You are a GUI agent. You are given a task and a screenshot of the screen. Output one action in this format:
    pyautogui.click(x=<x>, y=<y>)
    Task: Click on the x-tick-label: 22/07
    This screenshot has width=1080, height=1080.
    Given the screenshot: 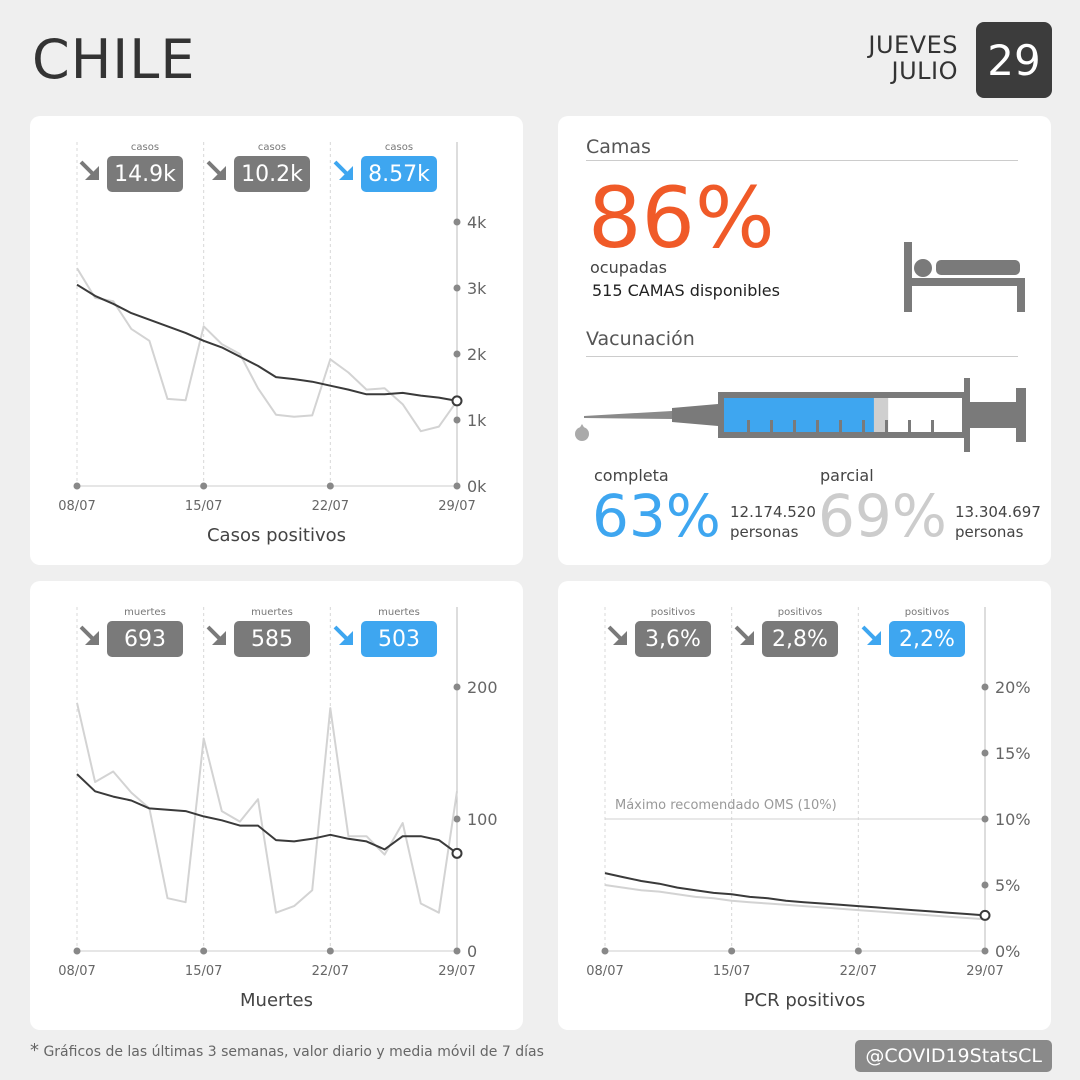 What is the action you would take?
    pyautogui.click(x=330, y=971)
    